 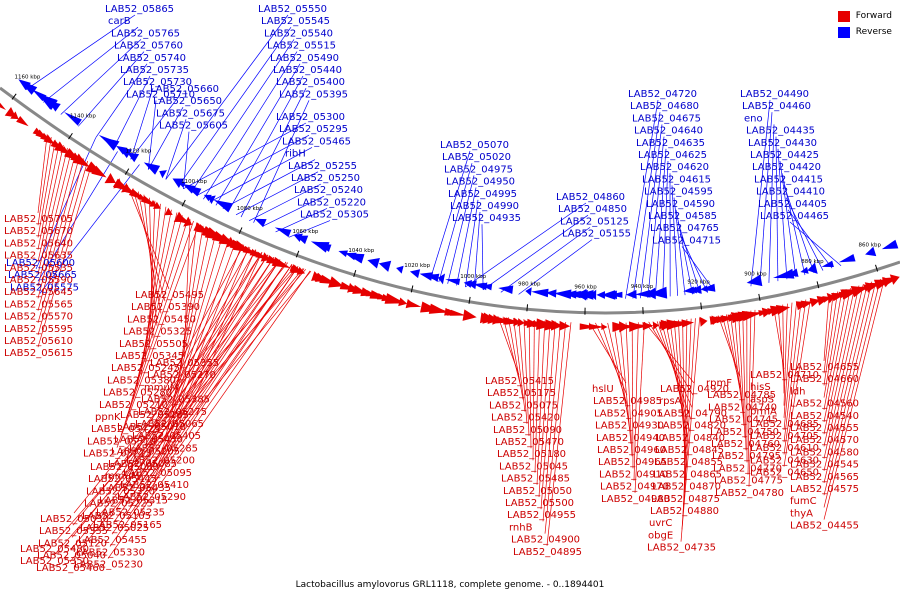 What do you see at coordinates (523, 405) in the screenshot?
I see `forward-gene-label: LAB52_05075` at bounding box center [523, 405].